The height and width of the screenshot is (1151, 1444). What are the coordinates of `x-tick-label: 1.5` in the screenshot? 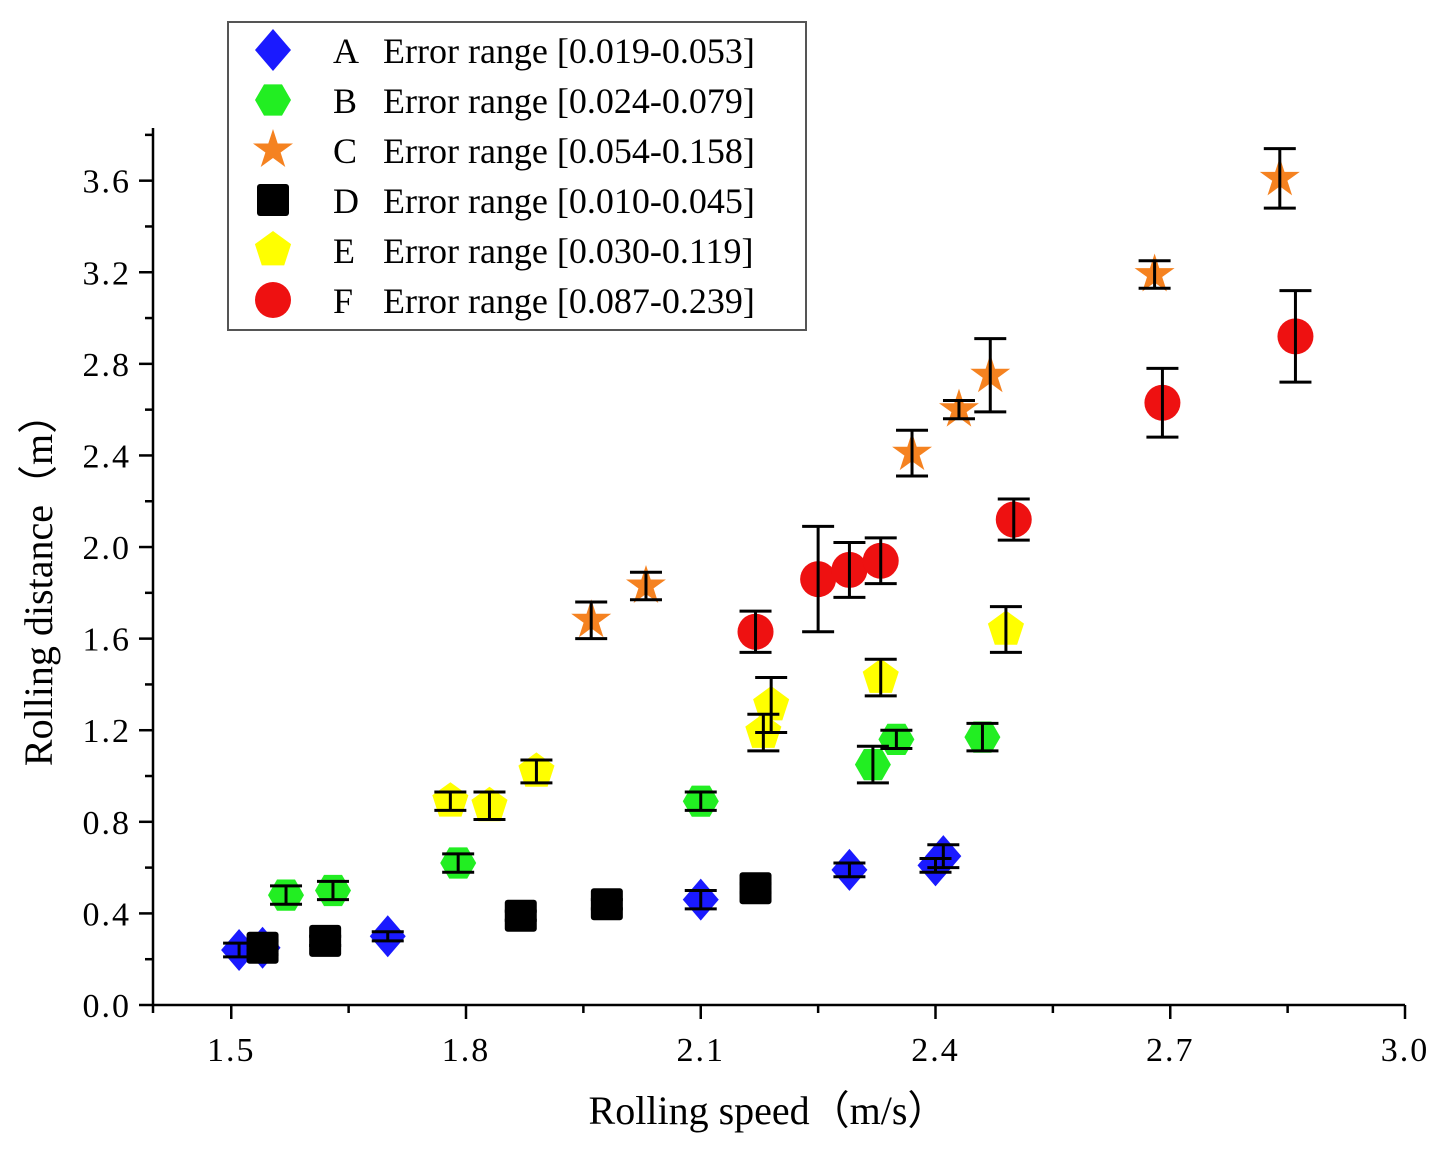 It's located at (231, 1050).